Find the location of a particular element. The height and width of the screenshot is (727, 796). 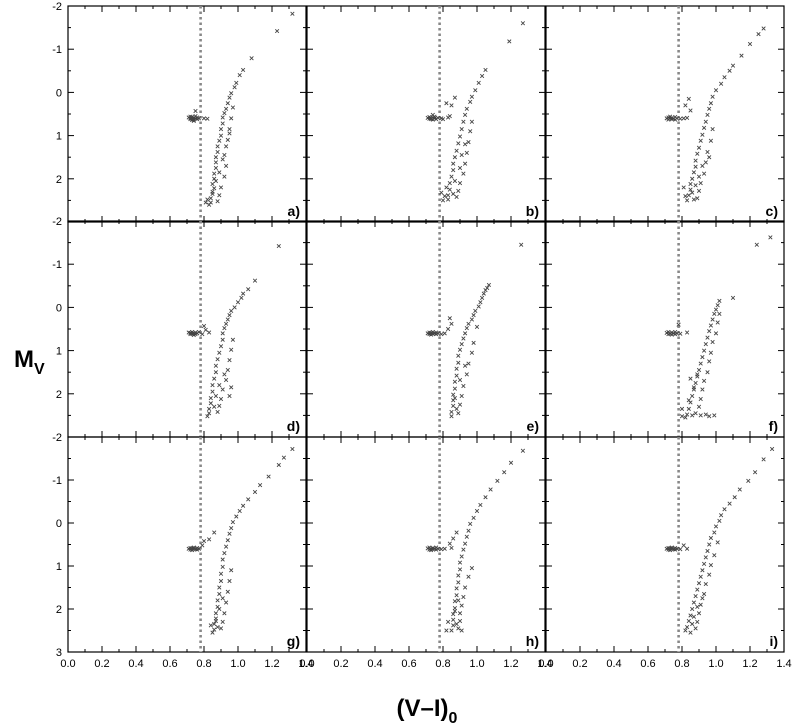

panel-i: i) is located at coordinates (665, 544).